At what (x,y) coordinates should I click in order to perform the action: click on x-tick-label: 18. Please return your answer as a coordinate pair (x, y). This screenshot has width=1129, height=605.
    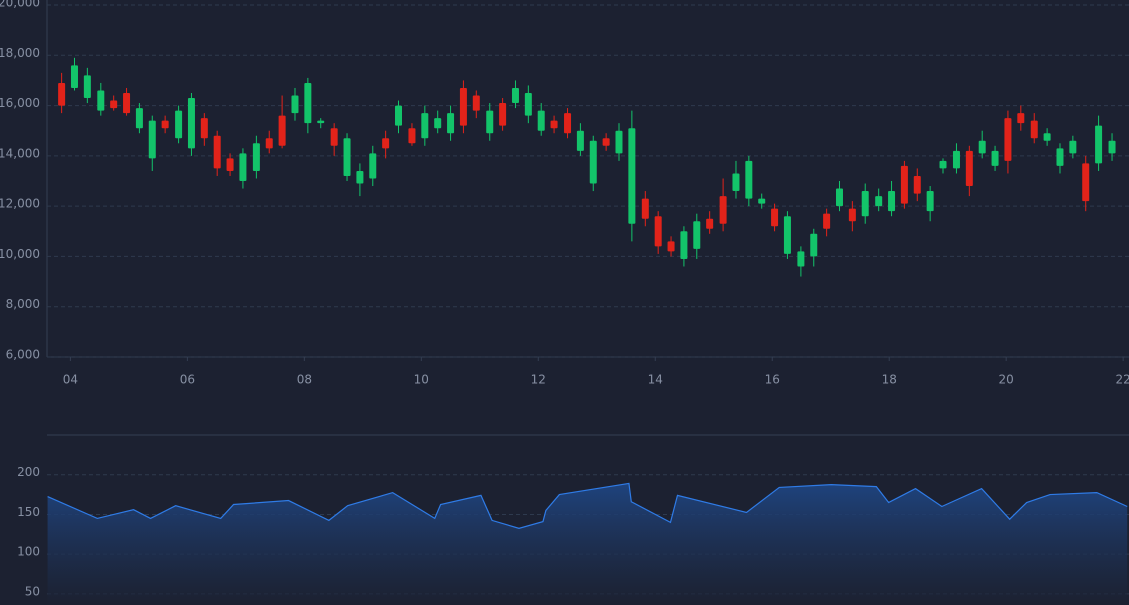
    Looking at the image, I should click on (889, 380).